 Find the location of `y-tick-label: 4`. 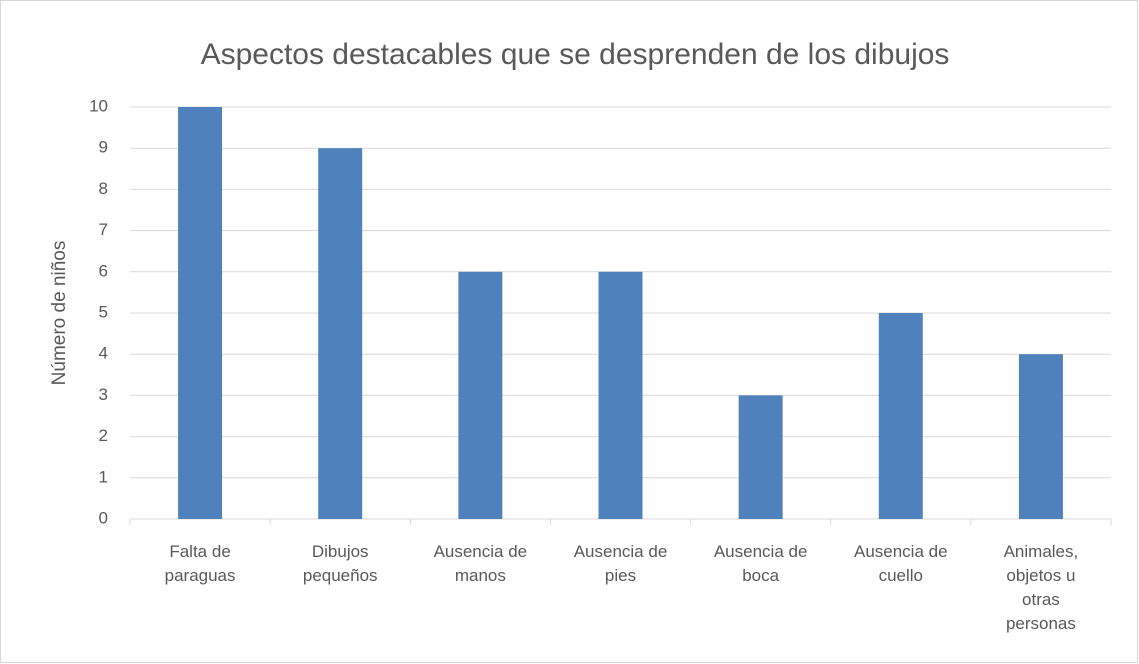

y-tick-label: 4 is located at coordinates (103, 353).